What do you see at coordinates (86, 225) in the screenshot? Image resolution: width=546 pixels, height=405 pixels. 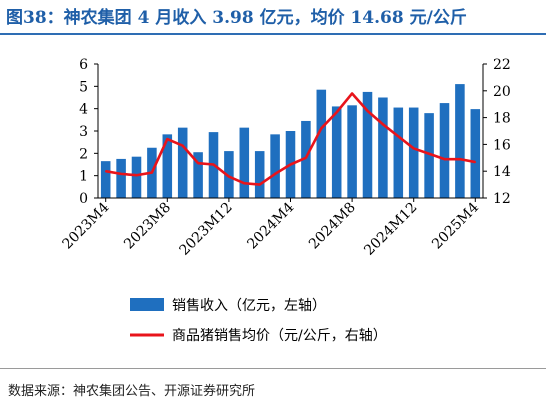 I see `x-tick-label: 2023M4` at bounding box center [86, 225].